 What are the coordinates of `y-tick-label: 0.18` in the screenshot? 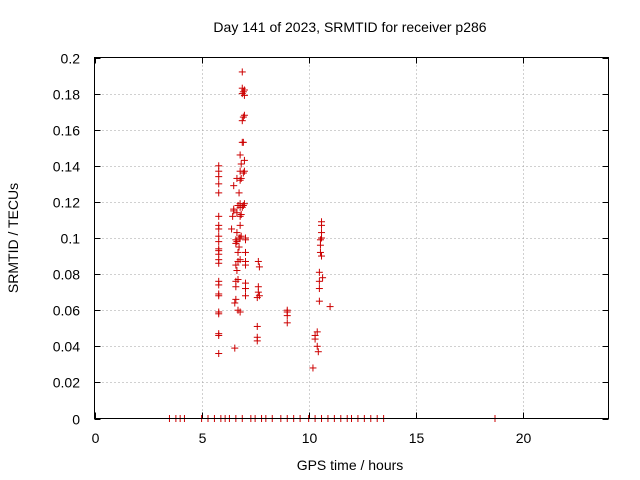 It's located at (66, 95).